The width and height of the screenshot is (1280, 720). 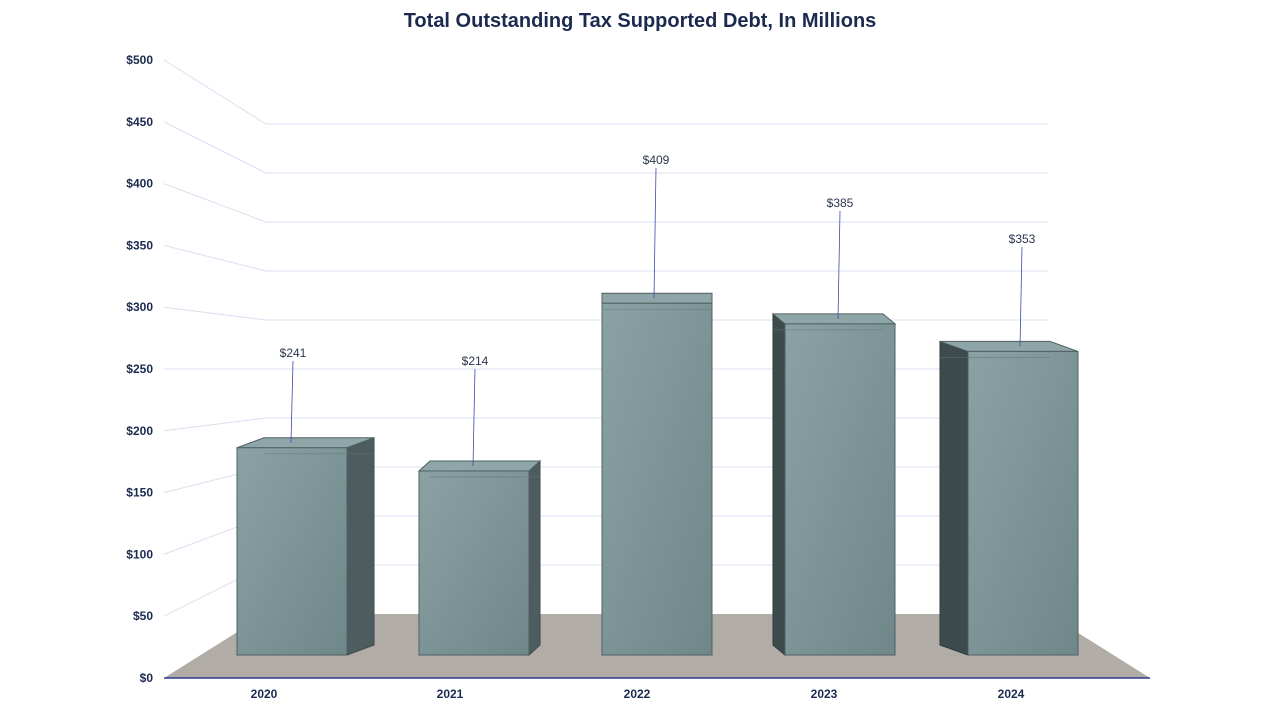 I want to click on y-tick-label: $200, so click(x=139, y=431).